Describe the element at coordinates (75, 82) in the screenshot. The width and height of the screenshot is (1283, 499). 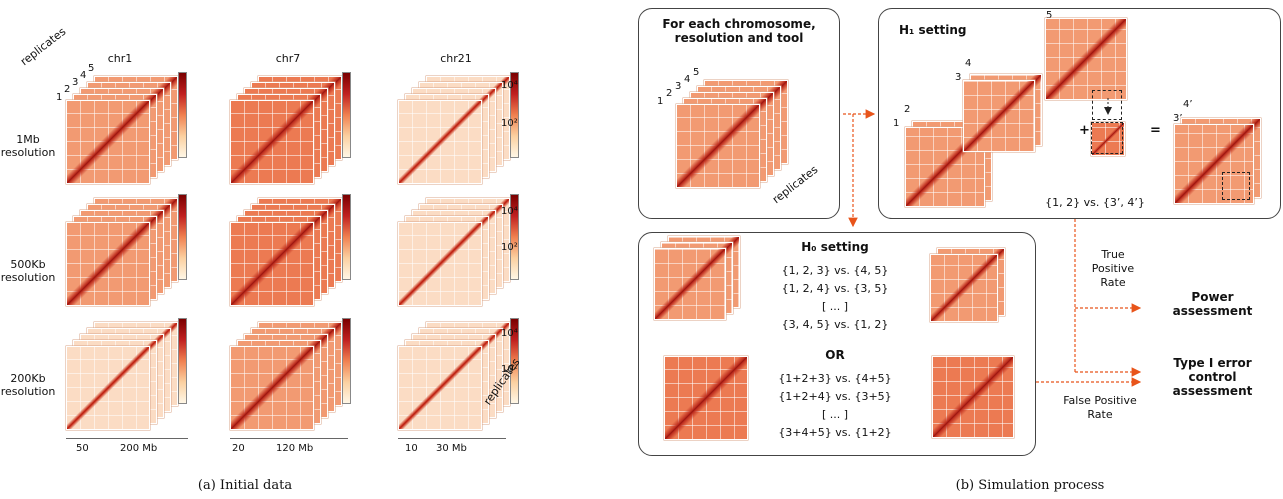
I see `rep-num-3: 3` at that location.